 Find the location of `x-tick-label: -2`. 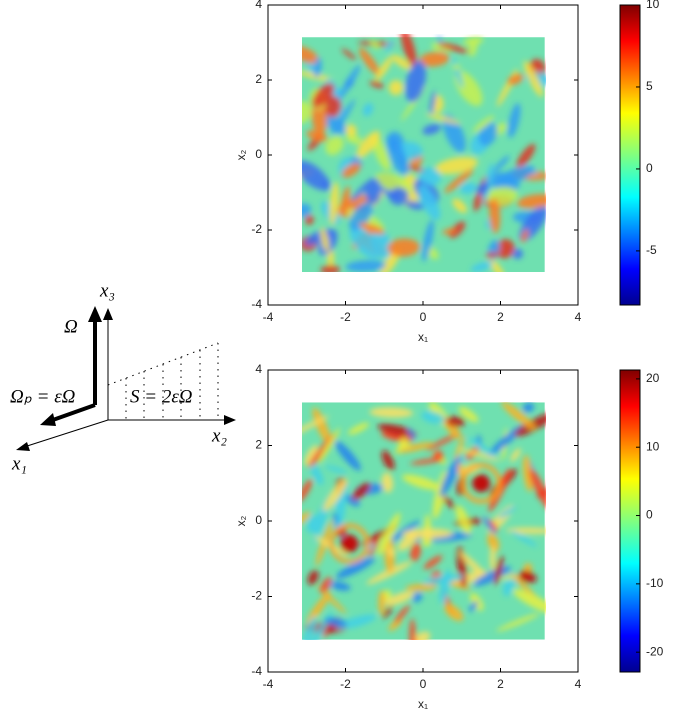

x-tick-label: -2 is located at coordinates (345, 684).